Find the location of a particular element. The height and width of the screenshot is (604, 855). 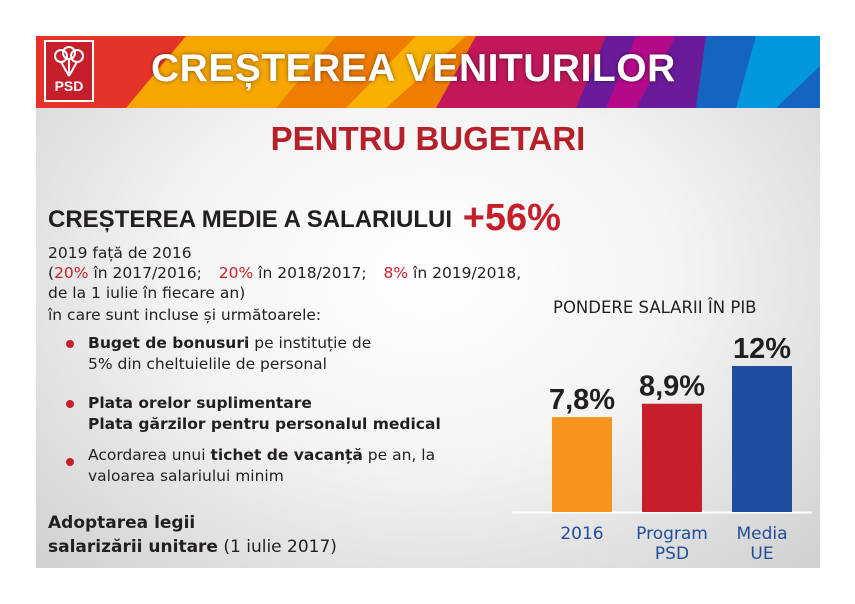

headline: CREȘTEREA MEDIE A SALARIULUI +56% is located at coordinates (304, 216).